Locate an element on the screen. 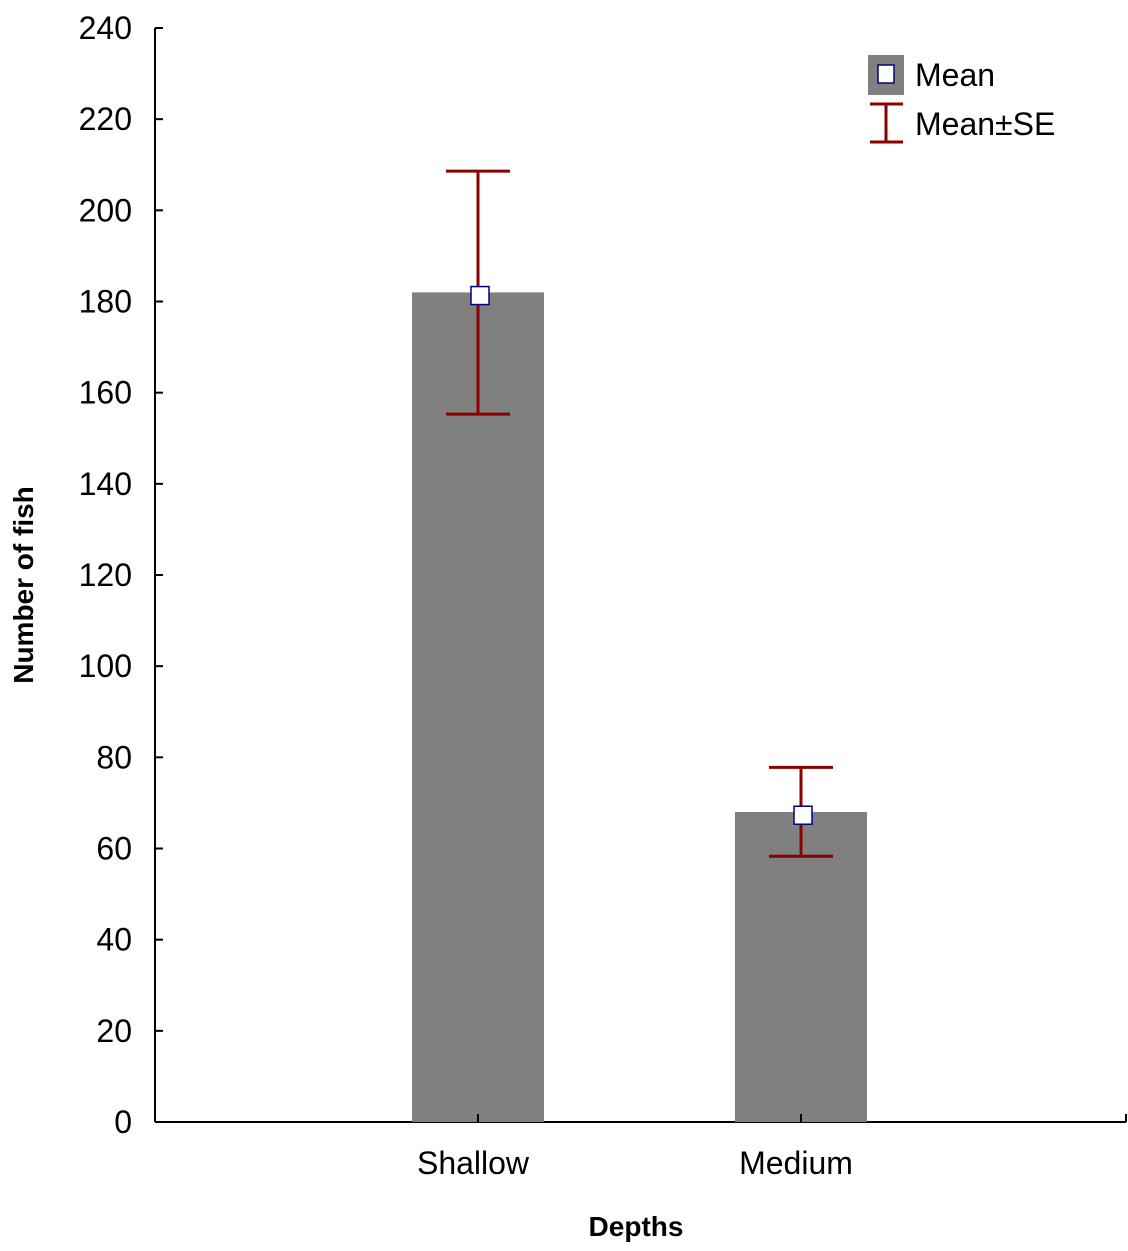 The image size is (1128, 1251). y-tick-label: 60 is located at coordinates (114, 849).